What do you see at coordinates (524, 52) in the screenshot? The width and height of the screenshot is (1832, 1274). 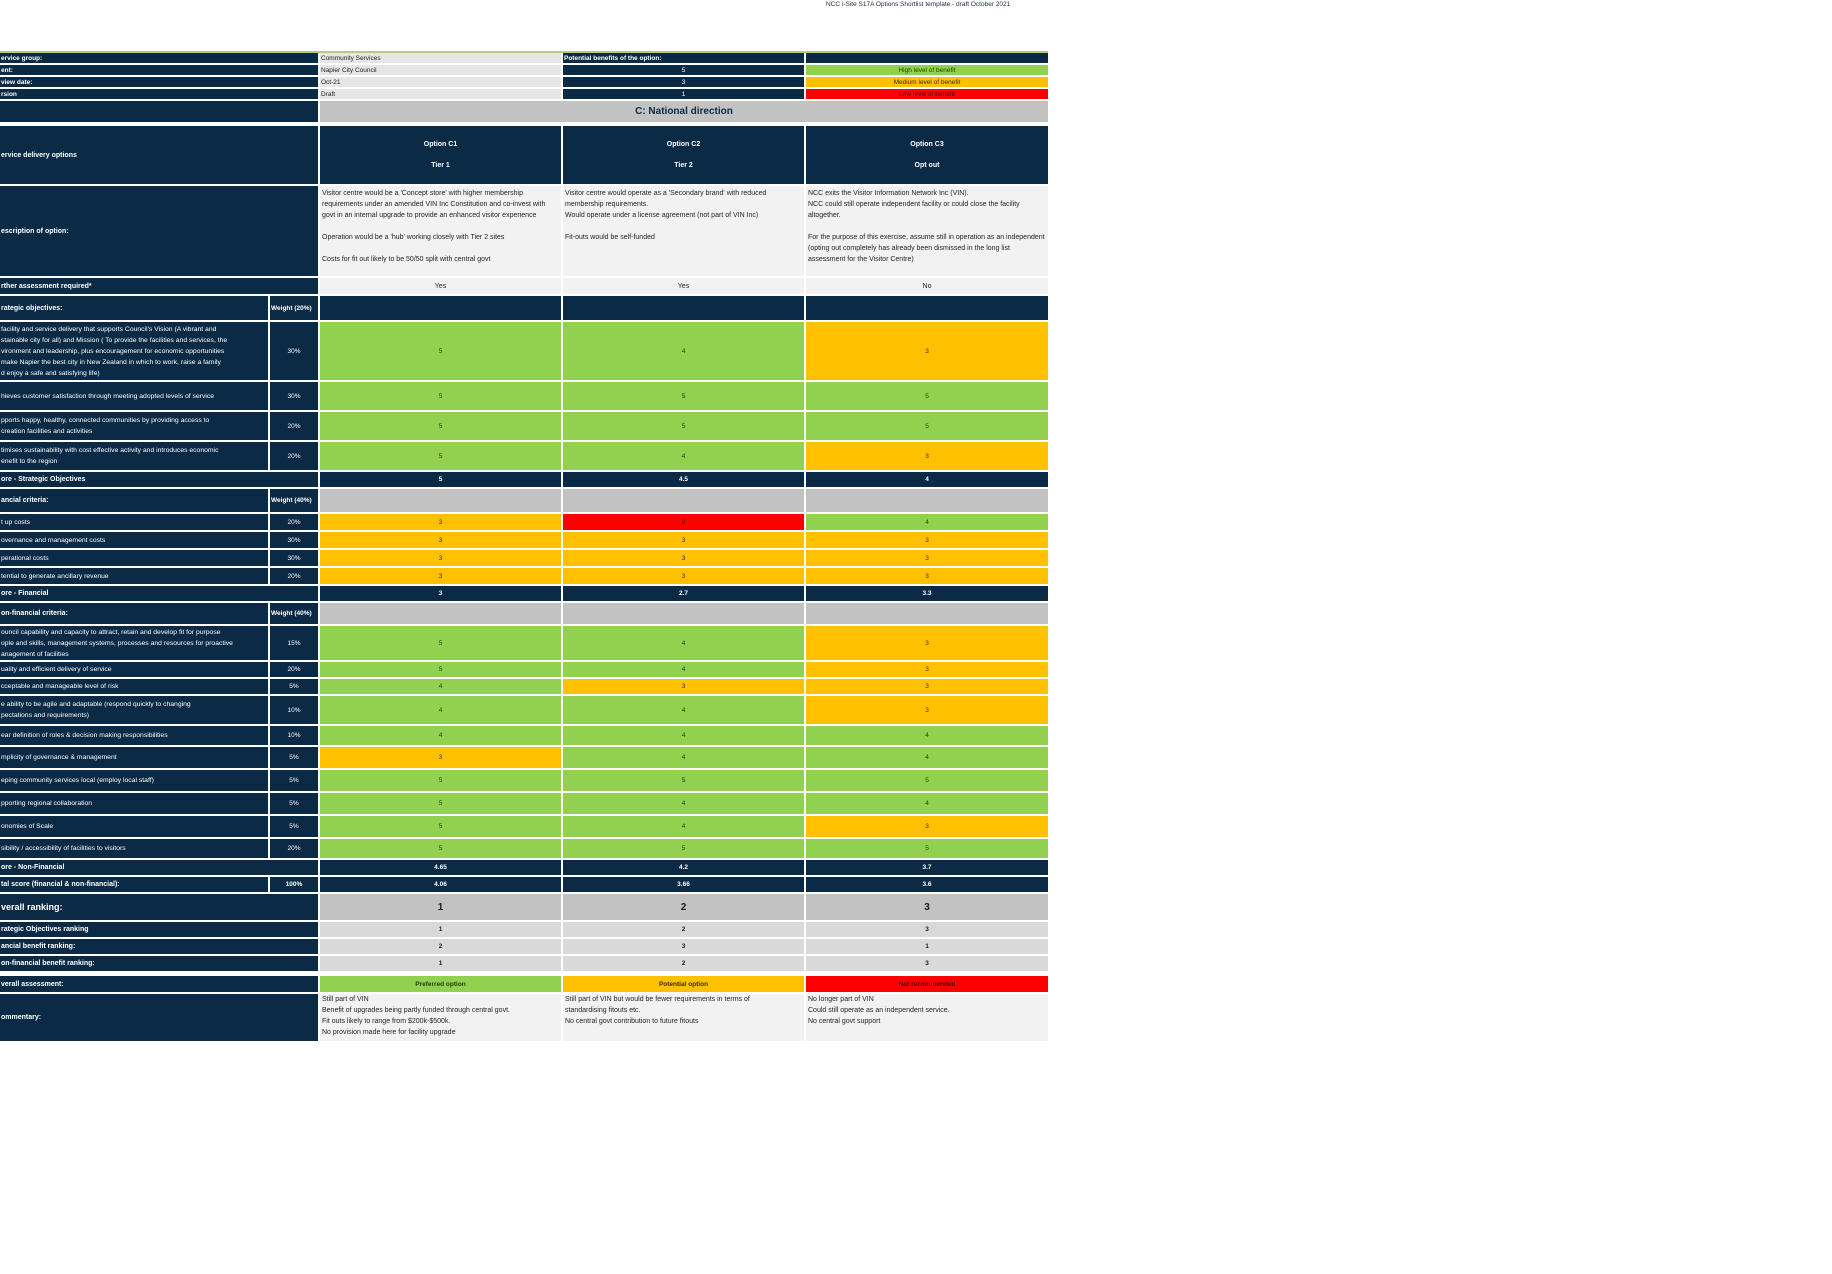 I see `top-border-line` at bounding box center [524, 52].